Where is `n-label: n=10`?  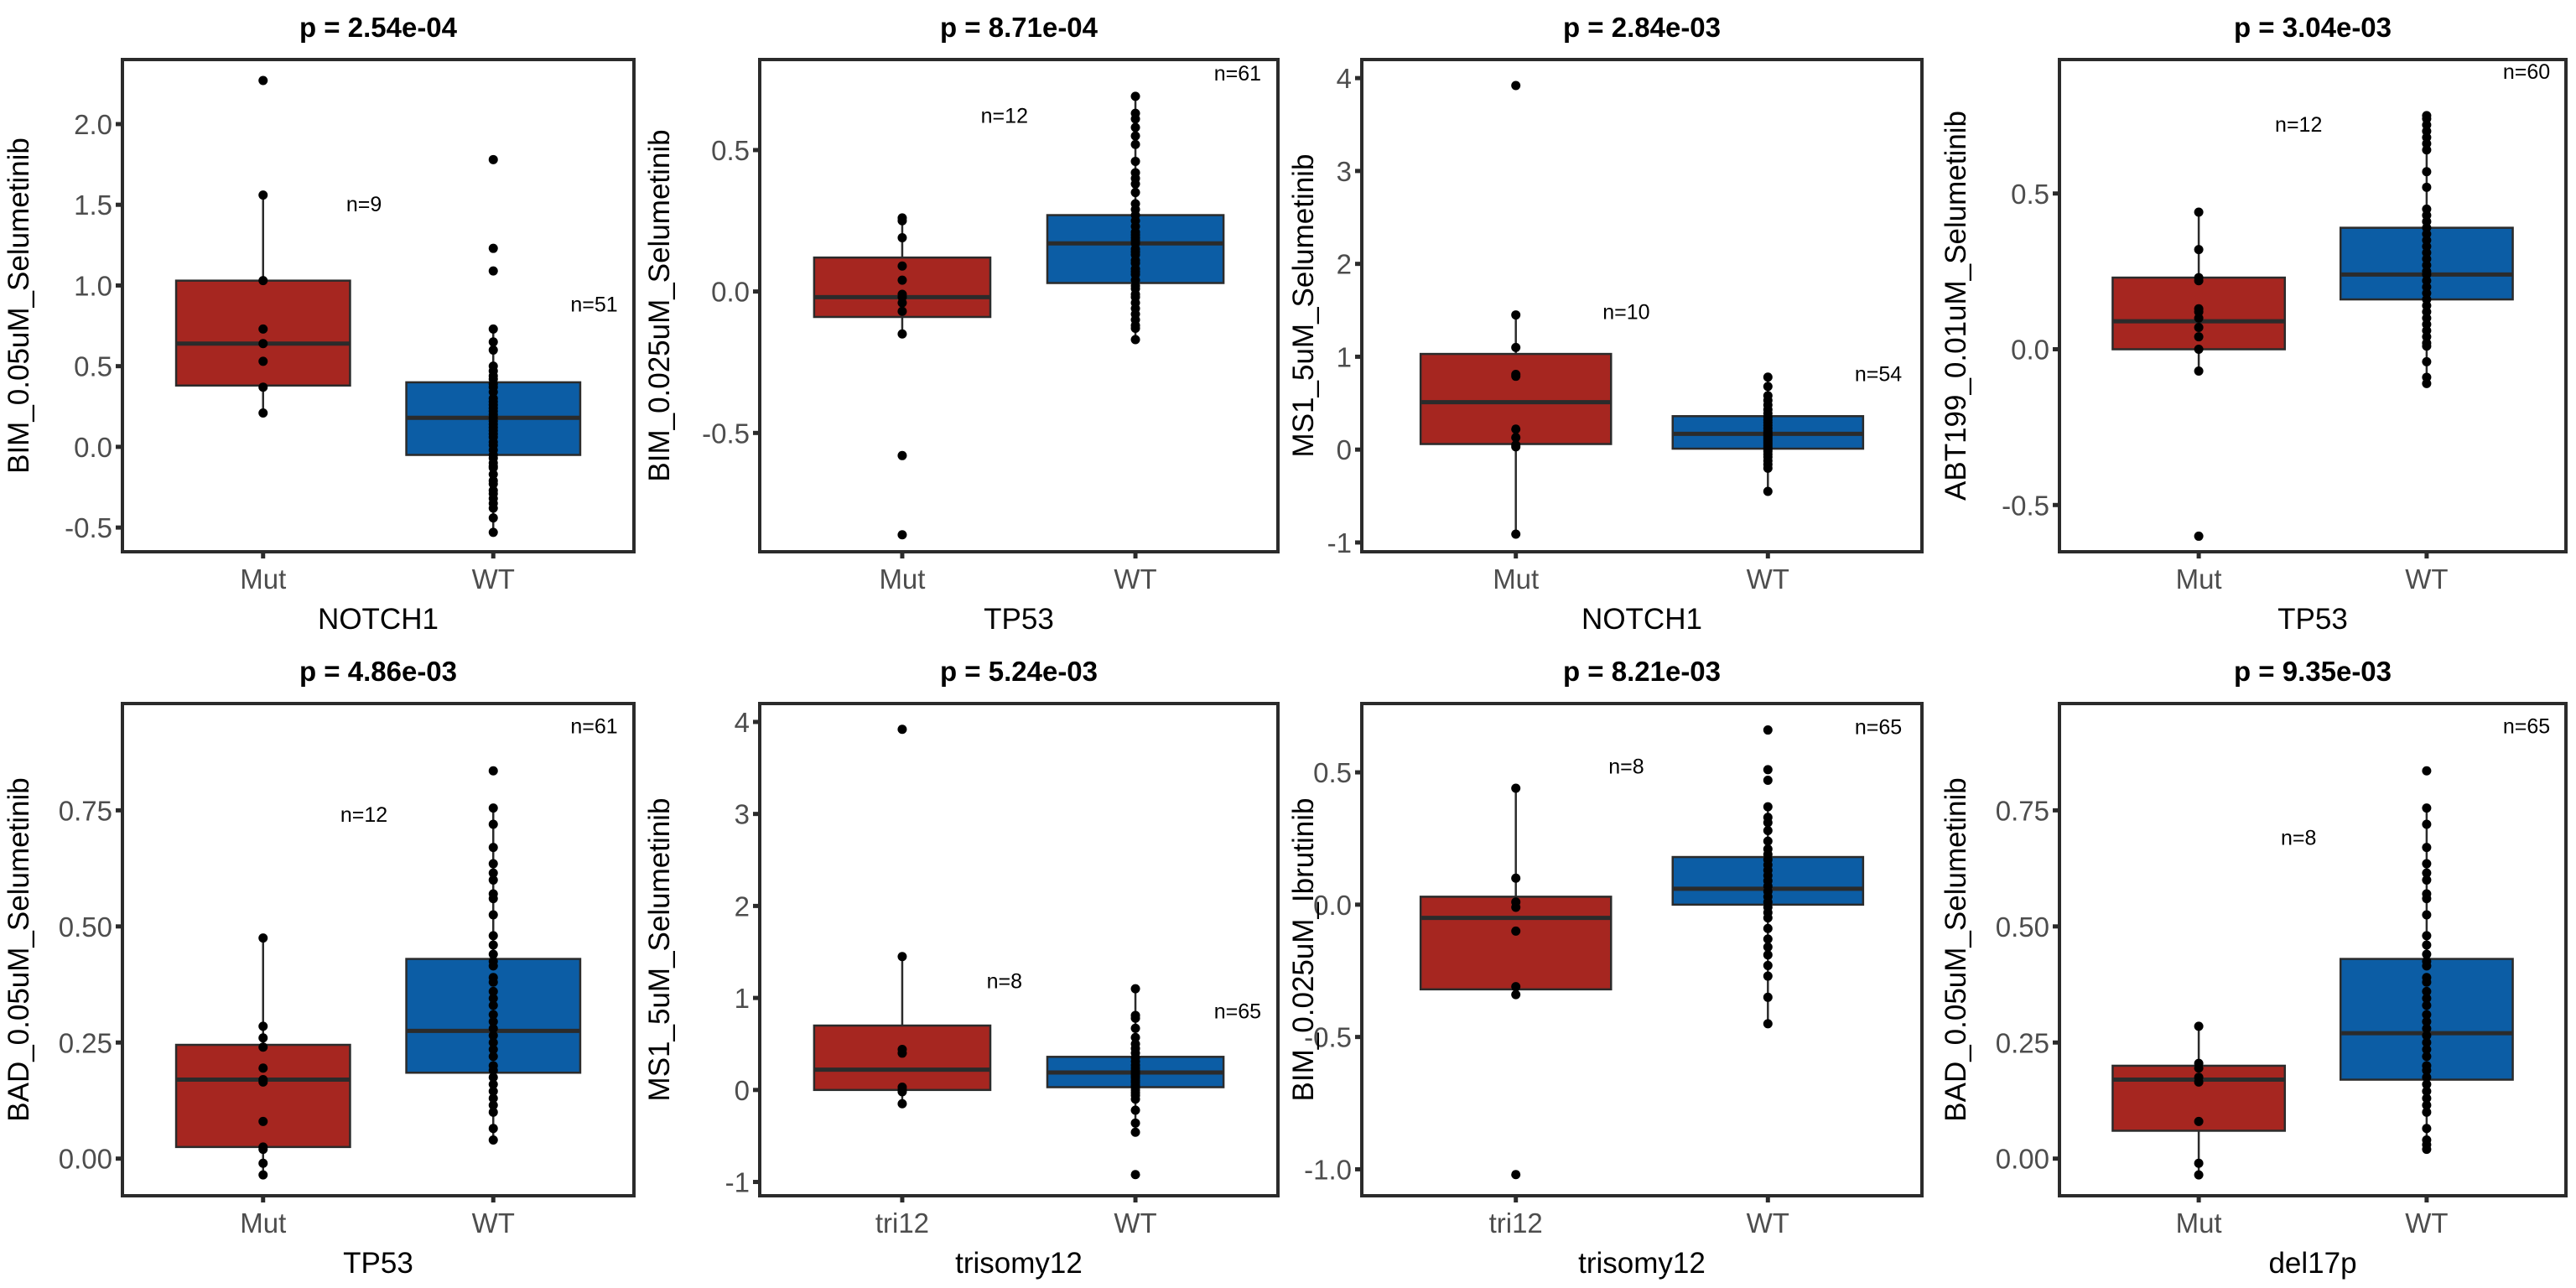 n-label: n=10 is located at coordinates (1625, 312).